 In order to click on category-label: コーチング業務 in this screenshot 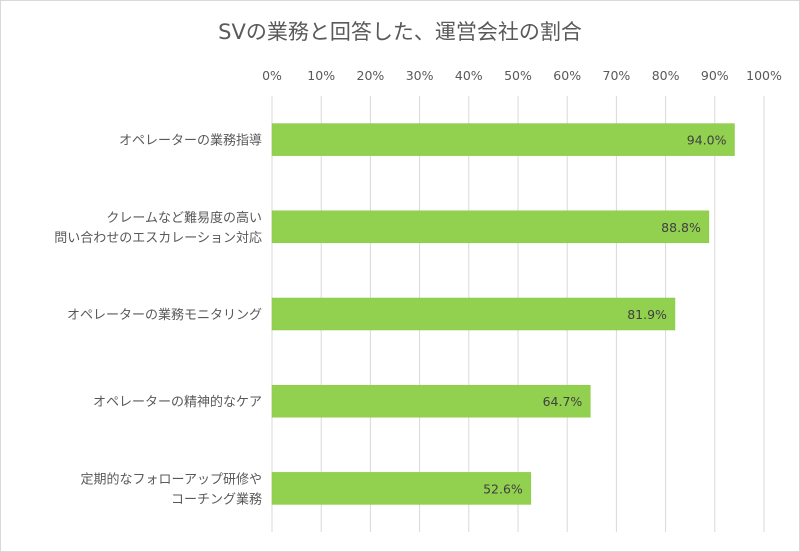, I will do `click(216, 499)`.